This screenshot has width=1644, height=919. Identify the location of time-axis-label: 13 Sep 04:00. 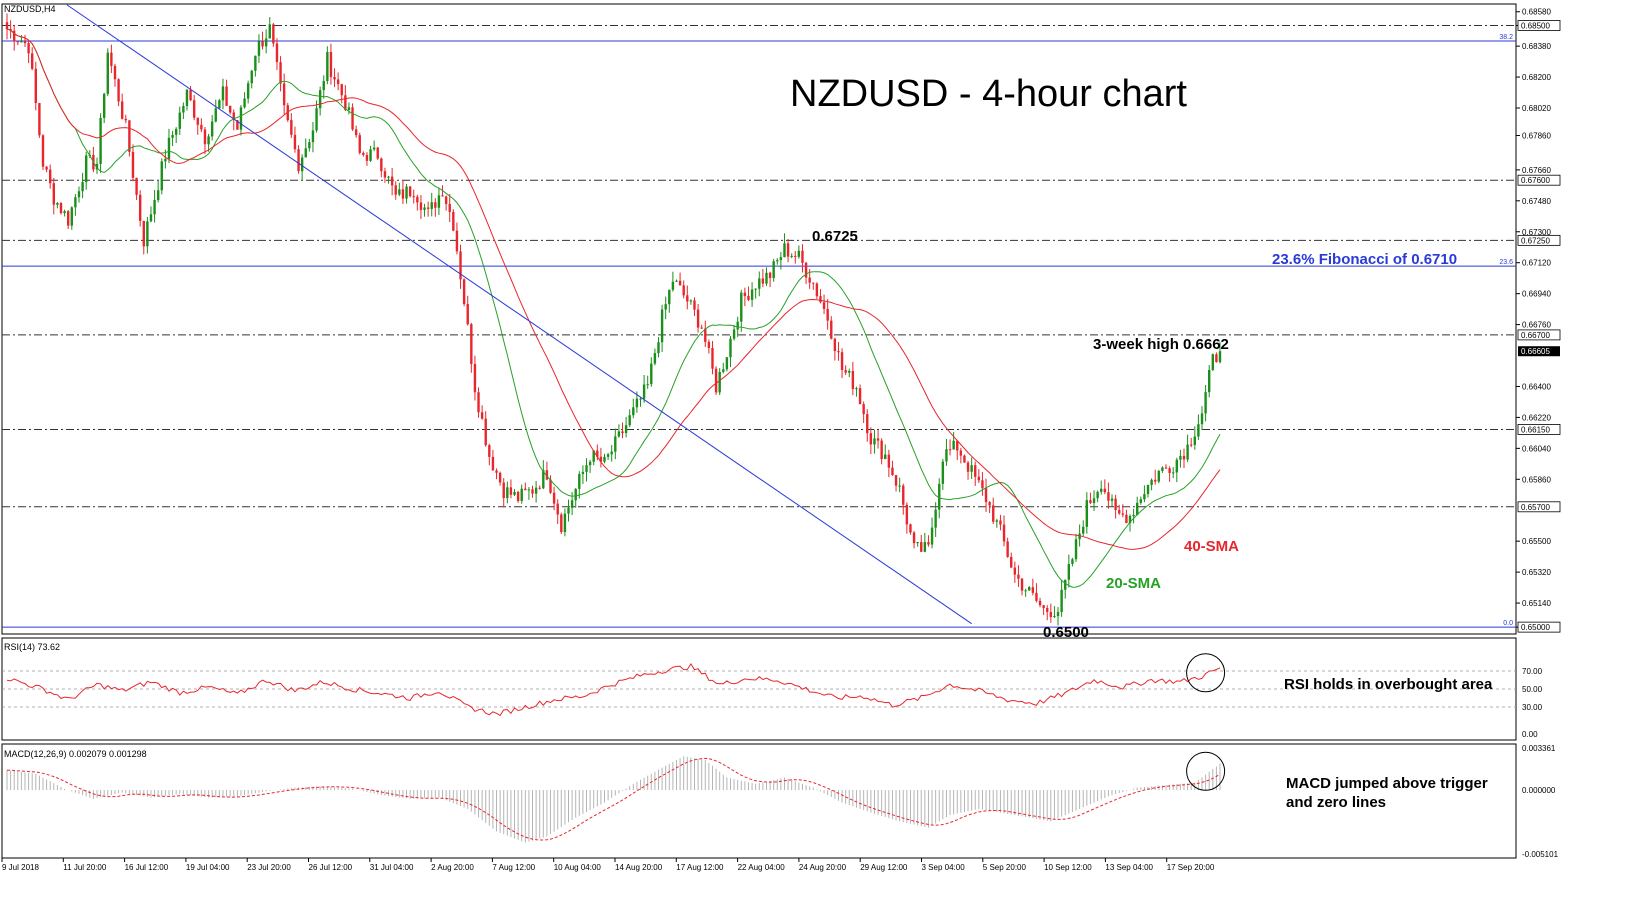
(1129, 867).